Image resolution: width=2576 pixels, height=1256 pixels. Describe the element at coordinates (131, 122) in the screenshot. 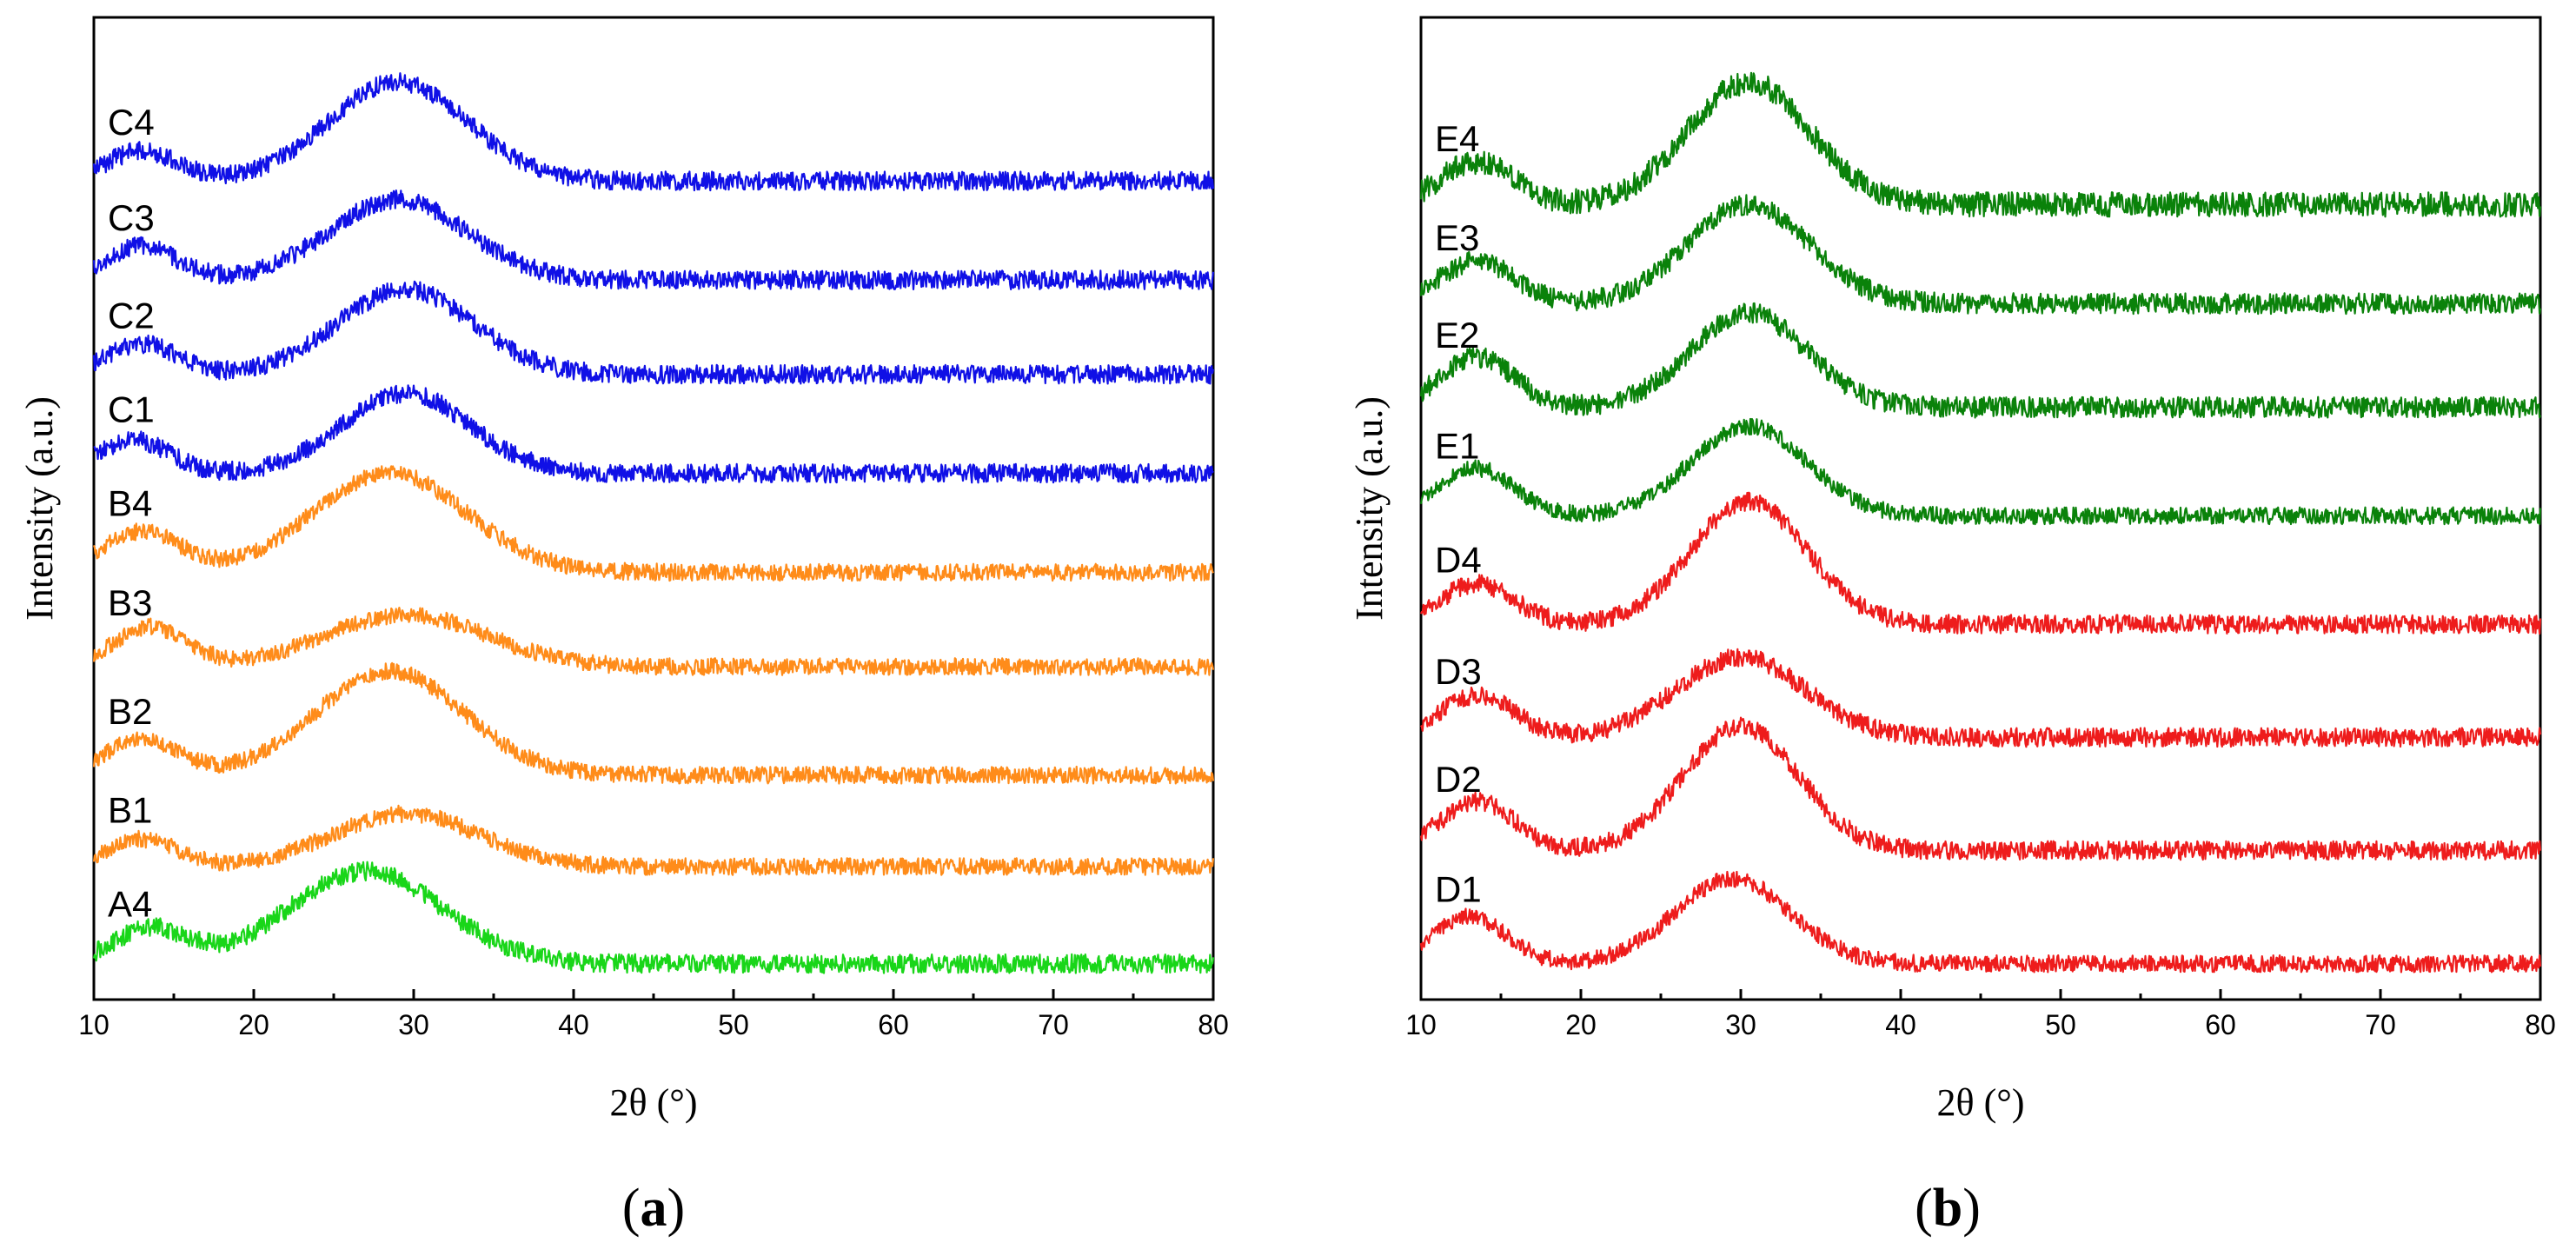

I see `series-label-c4: C4` at that location.